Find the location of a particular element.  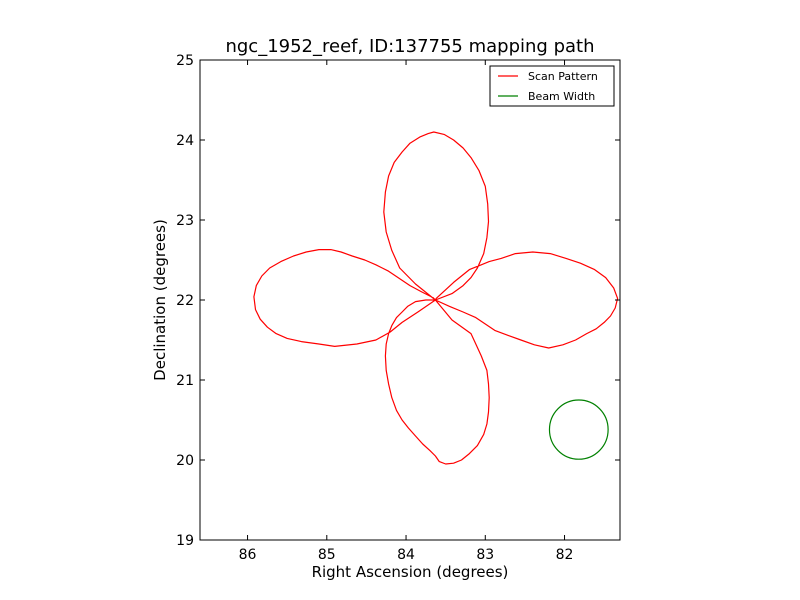

x-tick-label: 86 is located at coordinates (248, 555).